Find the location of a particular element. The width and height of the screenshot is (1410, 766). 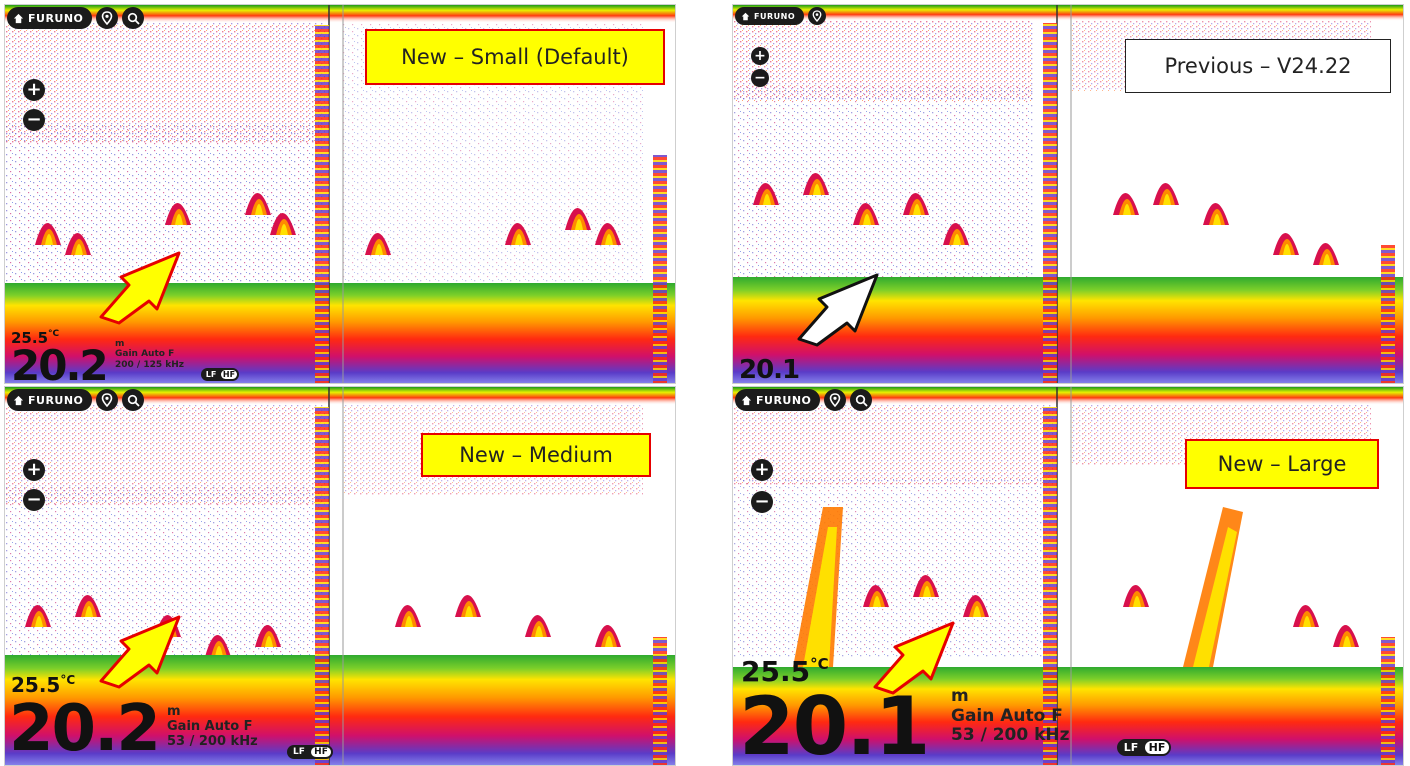

frequency-label: 200 / 125 kHz is located at coordinates (150, 364).